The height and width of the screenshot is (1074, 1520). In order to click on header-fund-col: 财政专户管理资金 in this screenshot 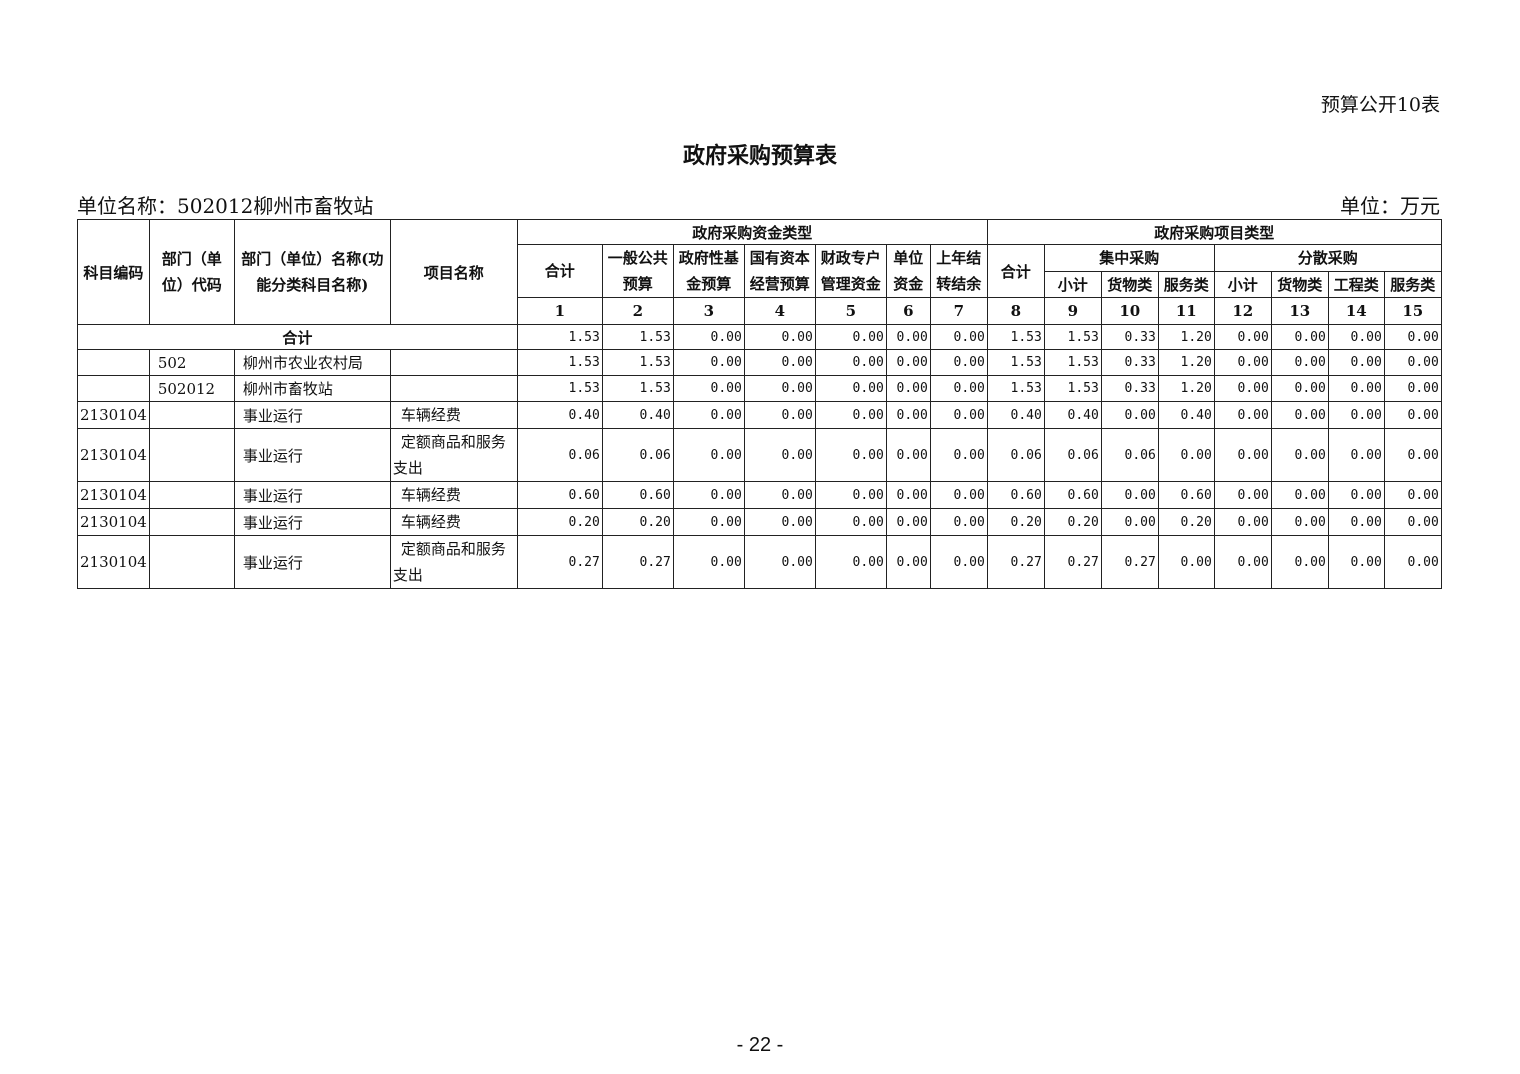, I will do `click(850, 271)`.